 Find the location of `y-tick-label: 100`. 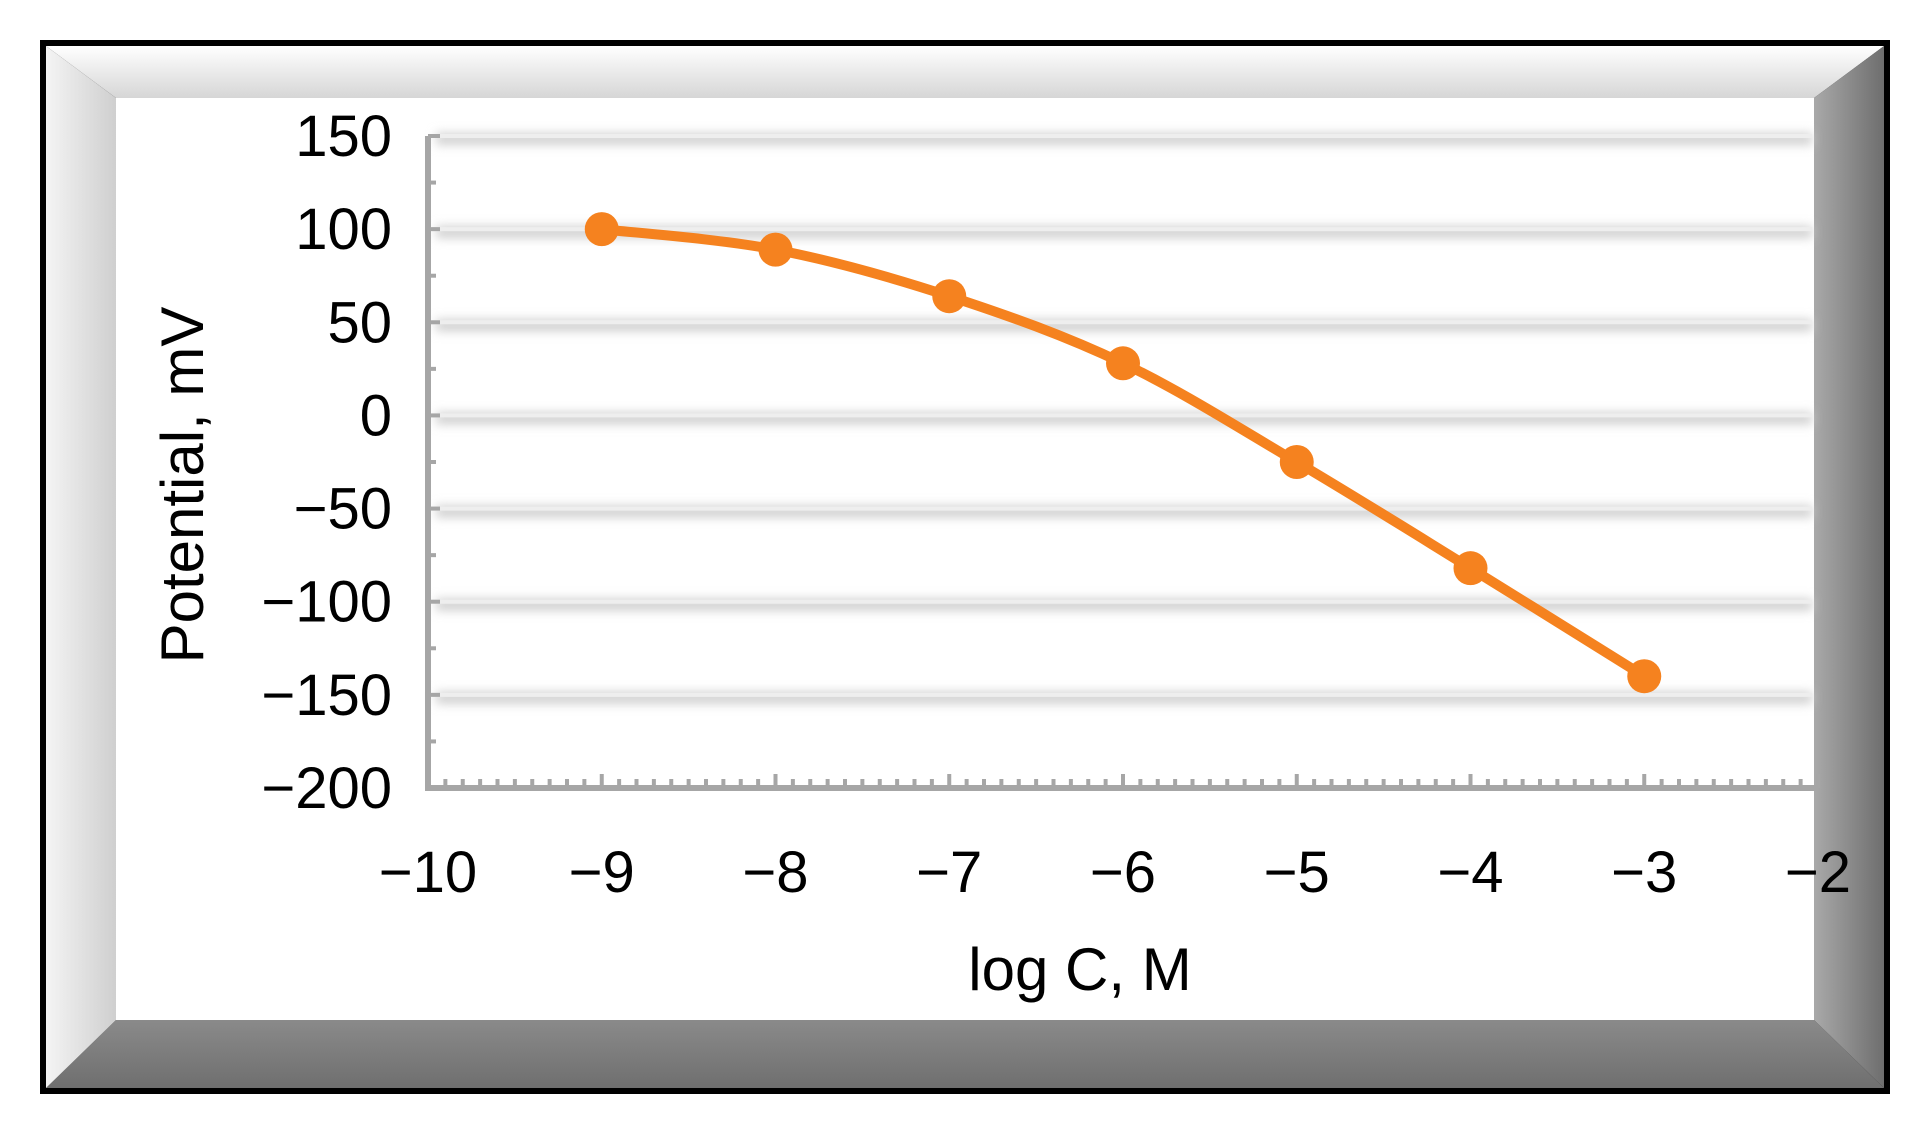

y-tick-label: 100 is located at coordinates (343, 229).